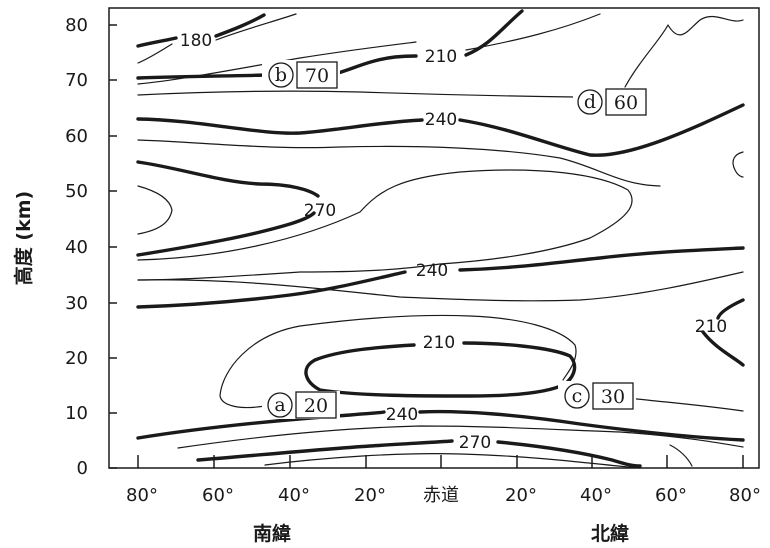 This screenshot has height=548, width=770. I want to click on contour-label-270-low: 270, so click(475, 443).